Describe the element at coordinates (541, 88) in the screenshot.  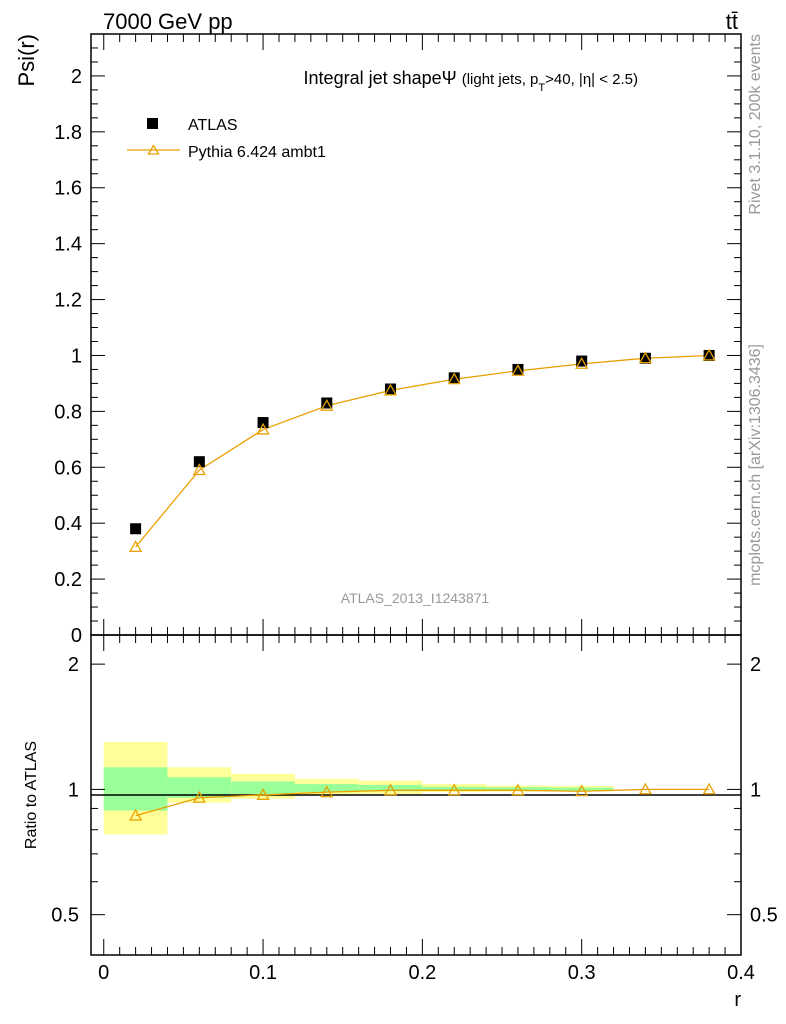
I see `title-subscript: T` at that location.